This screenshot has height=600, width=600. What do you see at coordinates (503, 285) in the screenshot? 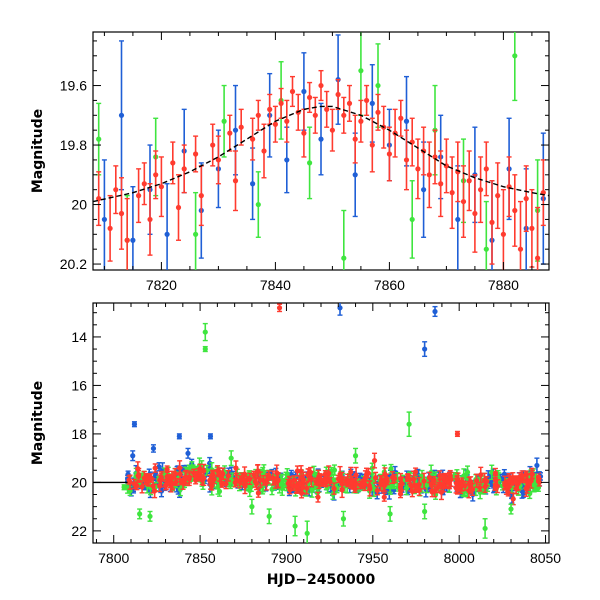
I see `x-tick-label: 7880` at bounding box center [503, 285].